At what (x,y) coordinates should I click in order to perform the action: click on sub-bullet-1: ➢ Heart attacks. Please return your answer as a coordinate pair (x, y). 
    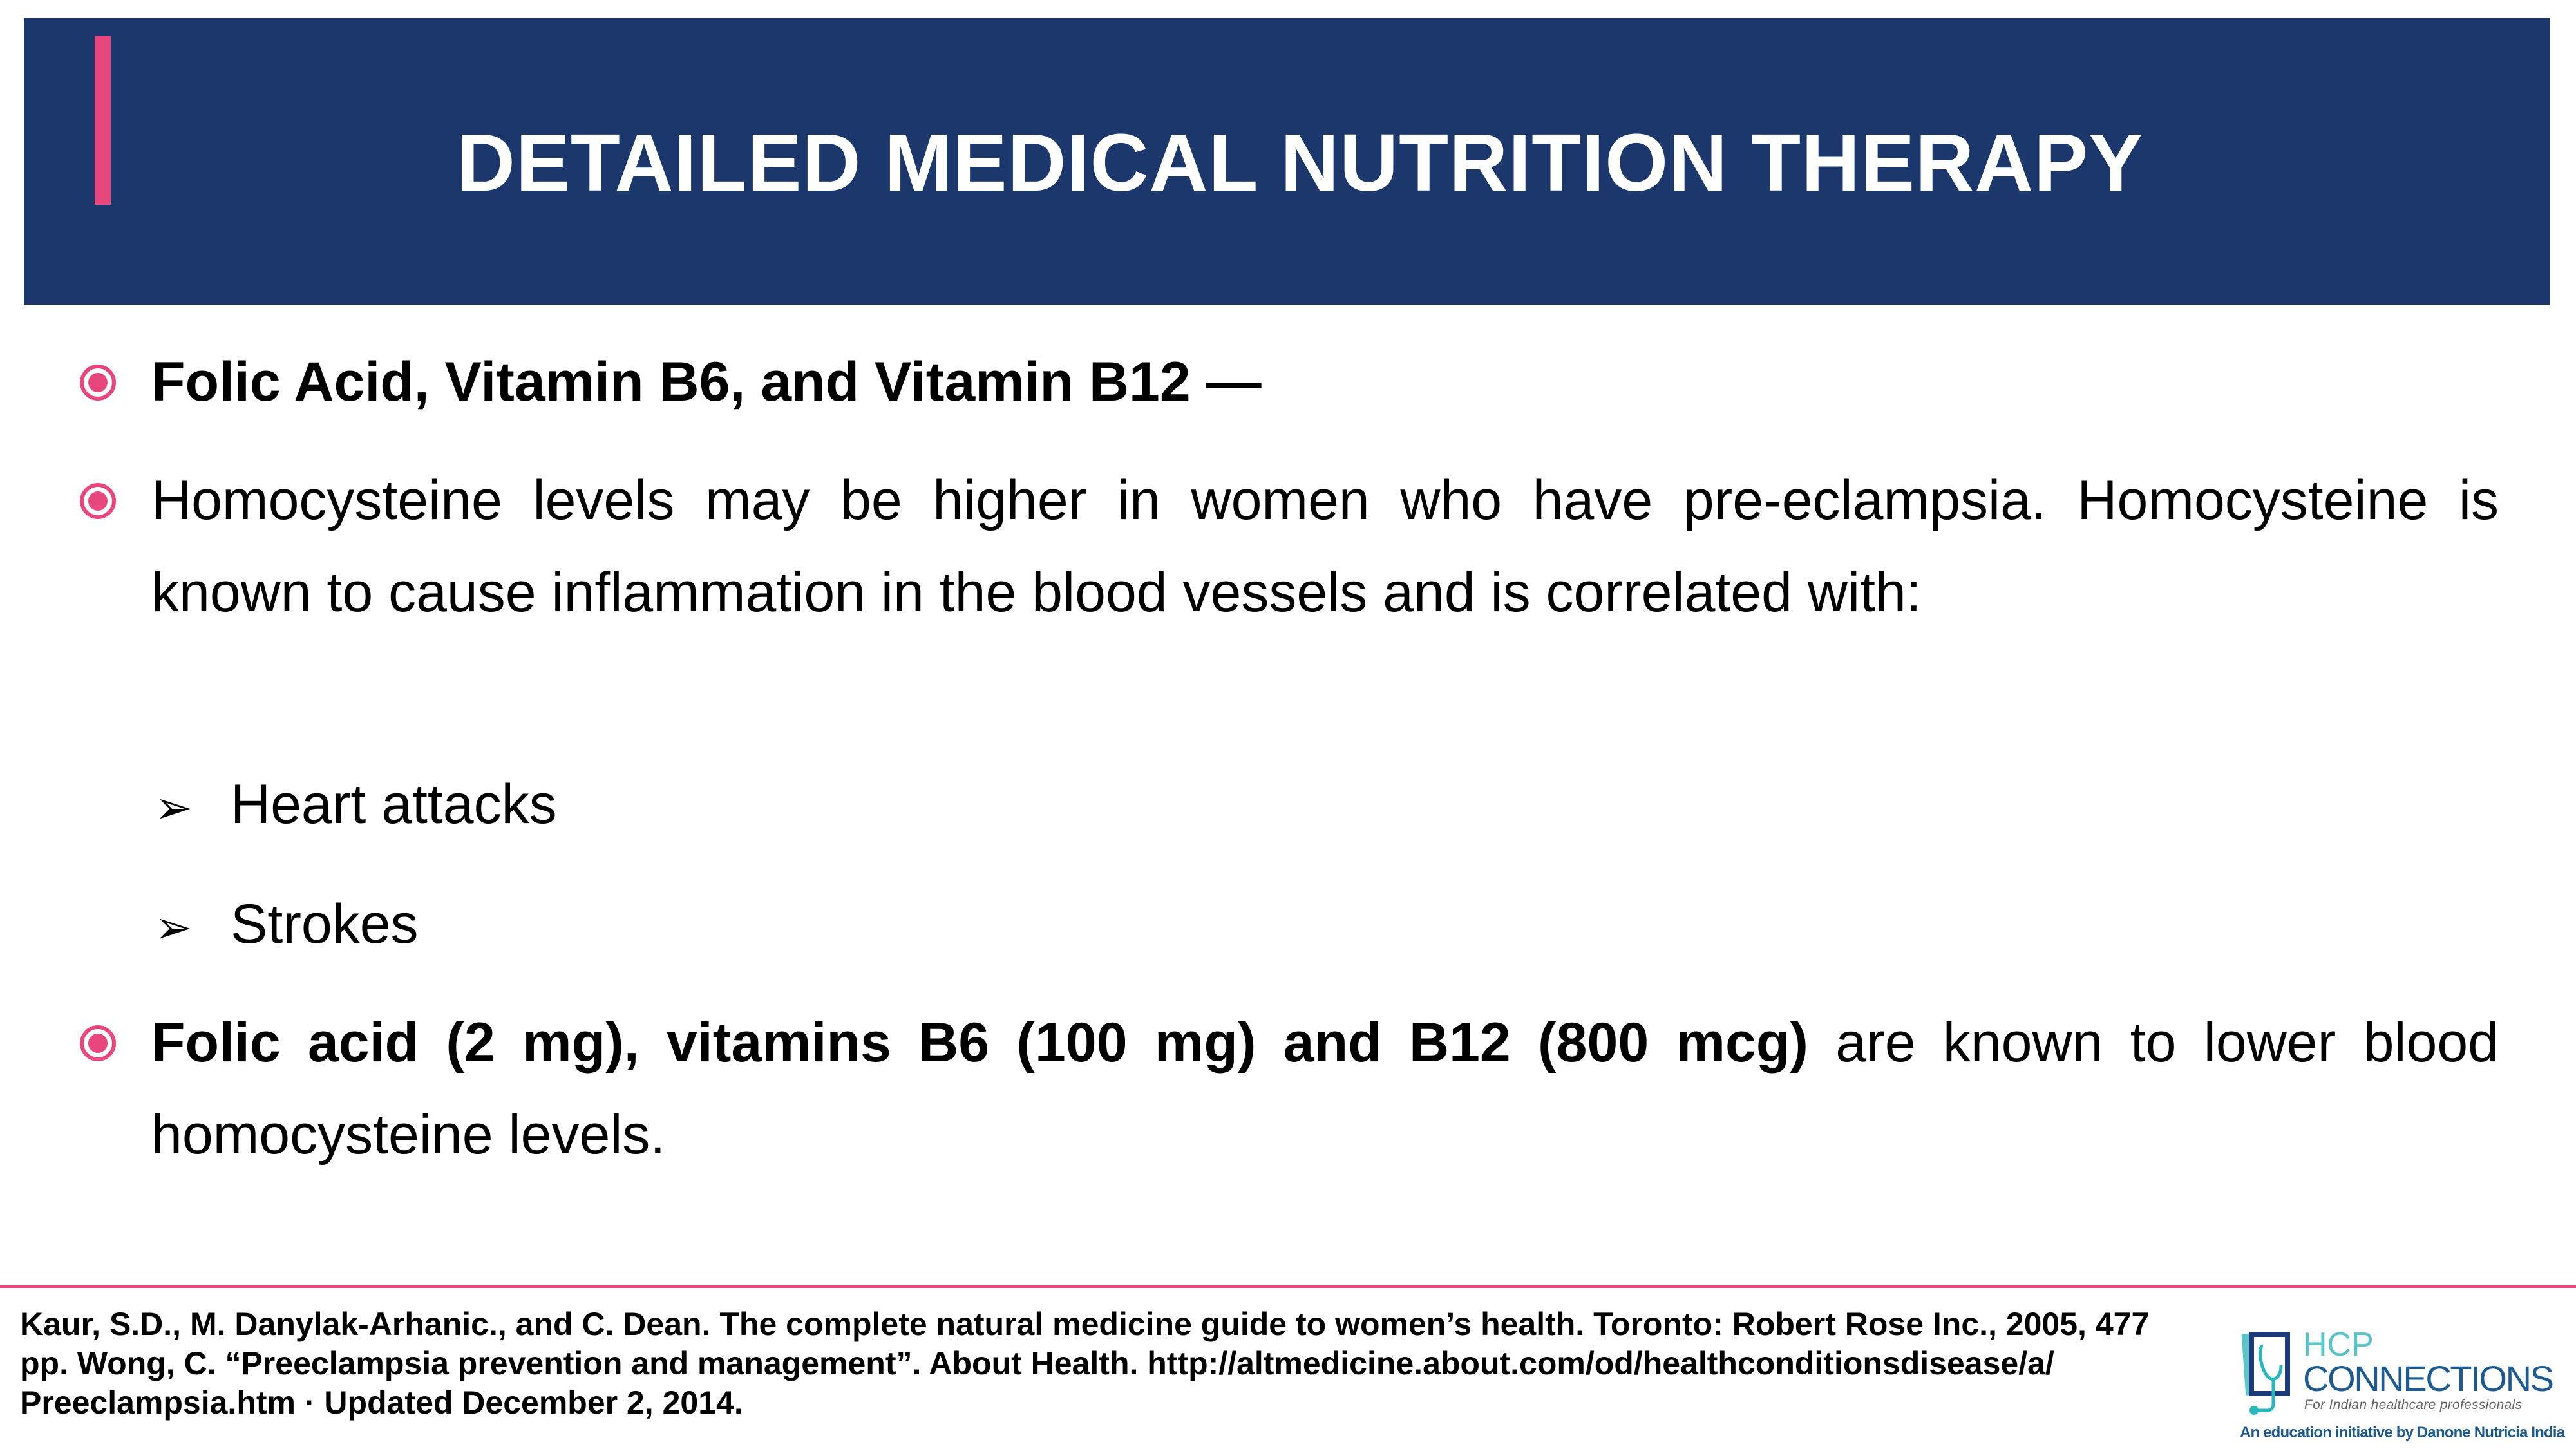
    Looking at the image, I should click on (356, 807).